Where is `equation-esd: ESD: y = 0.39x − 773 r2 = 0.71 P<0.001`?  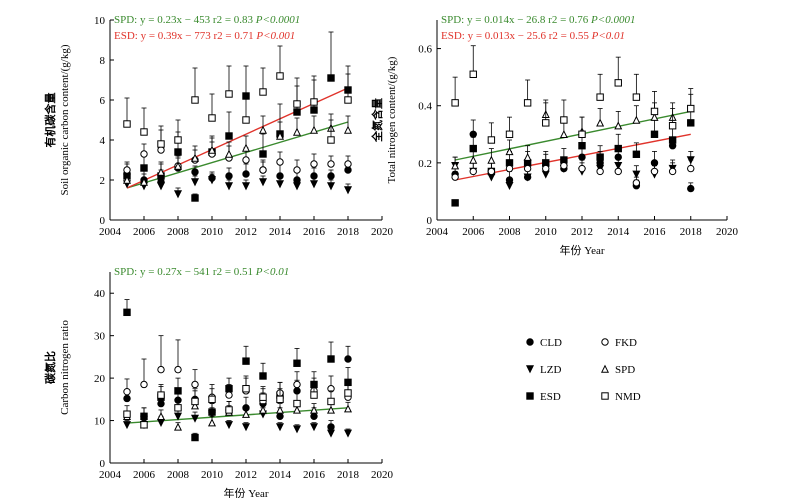
equation-esd: ESD: y = 0.39x − 773 r2 = 0.71 P<0.001 is located at coordinates (204, 36).